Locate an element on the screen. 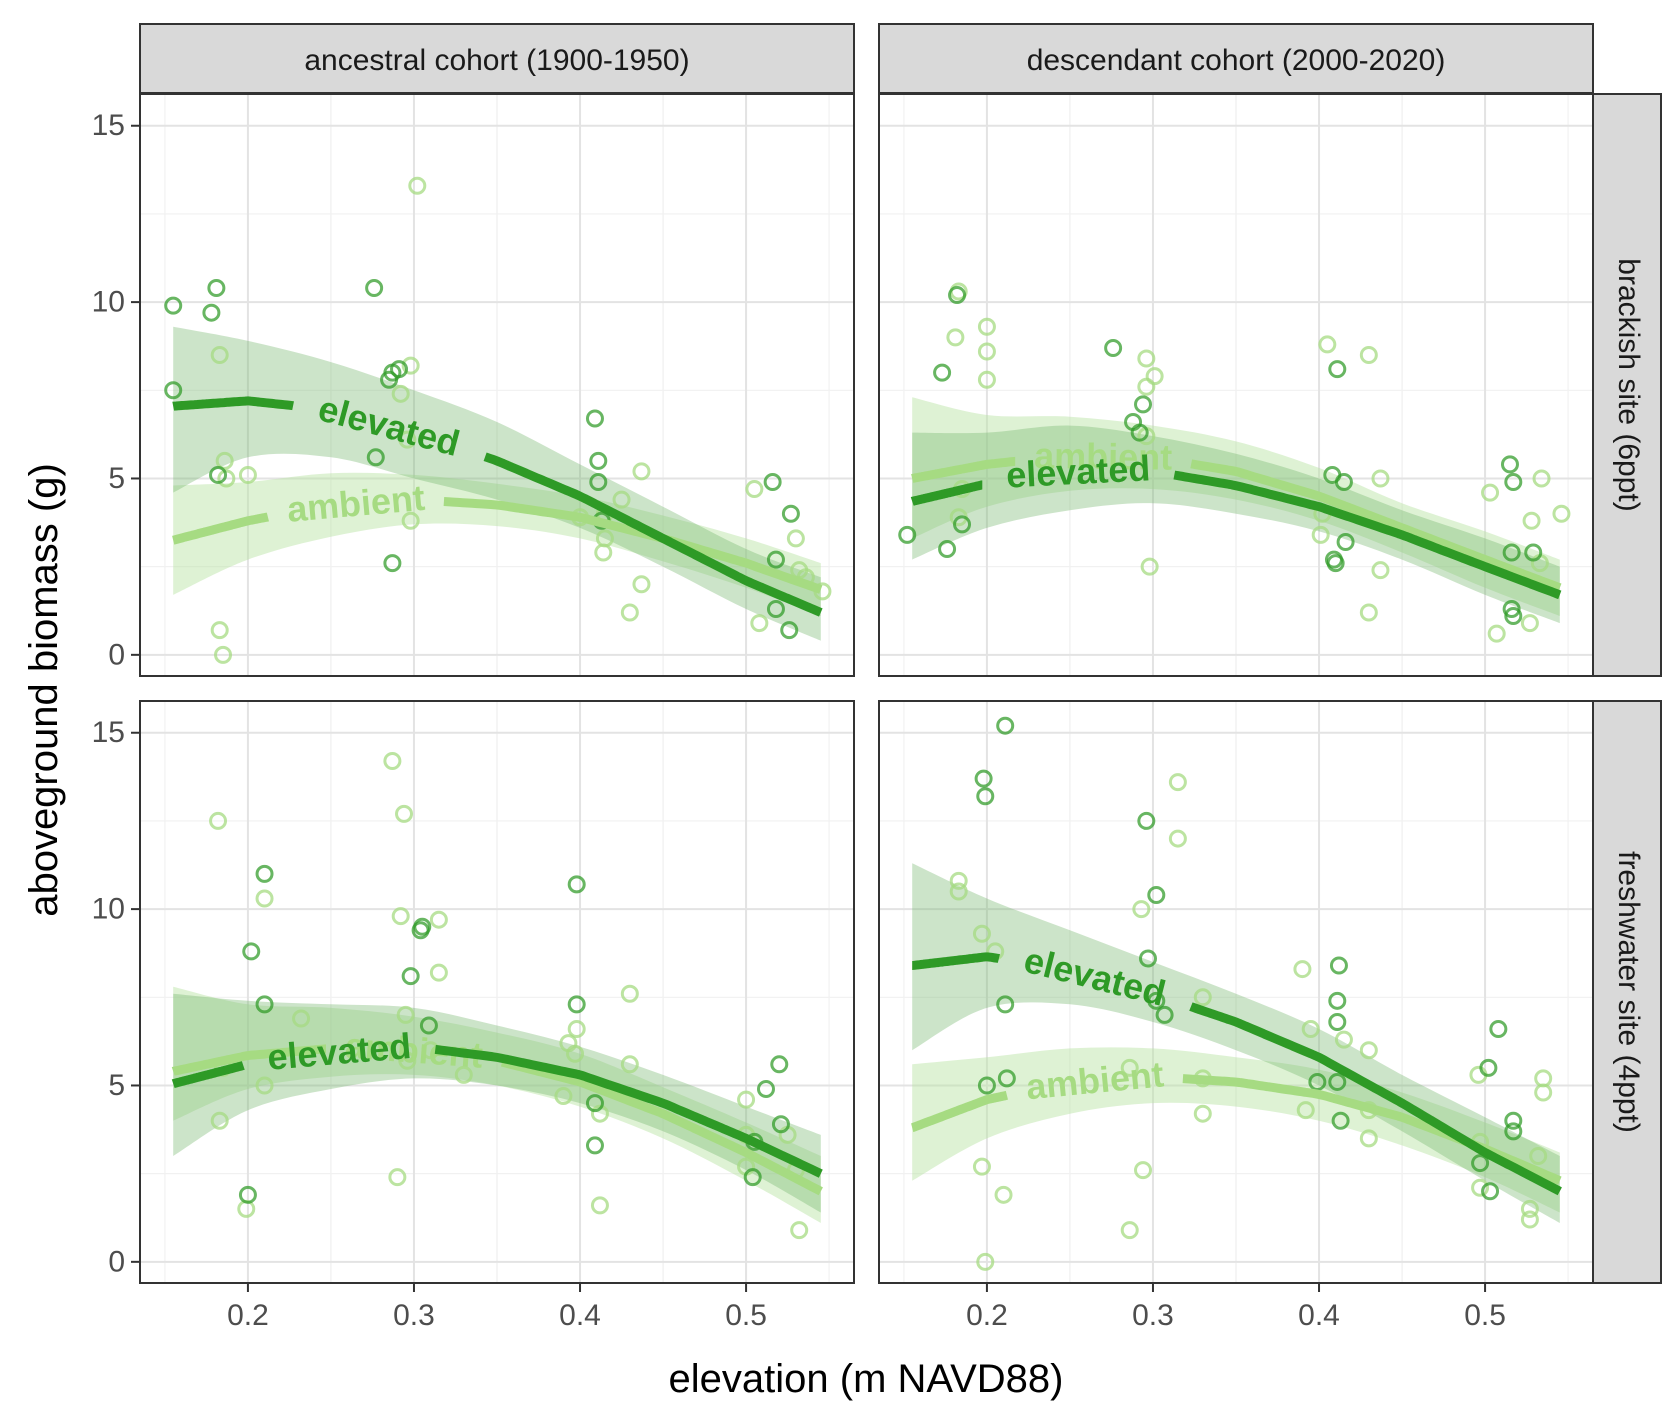 This screenshot has width=1680, height=1410. row-strip-brackish-box is located at coordinates (1627, 385).